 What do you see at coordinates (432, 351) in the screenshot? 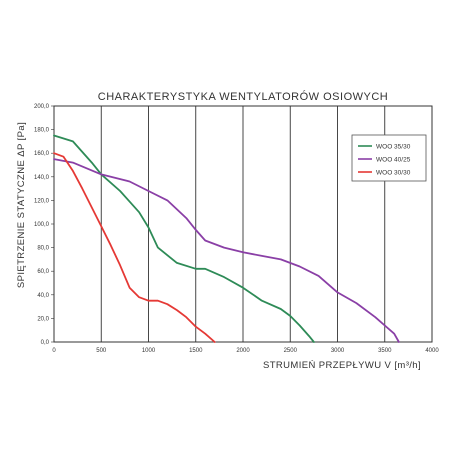
I see `x-tick-label: 4000` at bounding box center [432, 351].